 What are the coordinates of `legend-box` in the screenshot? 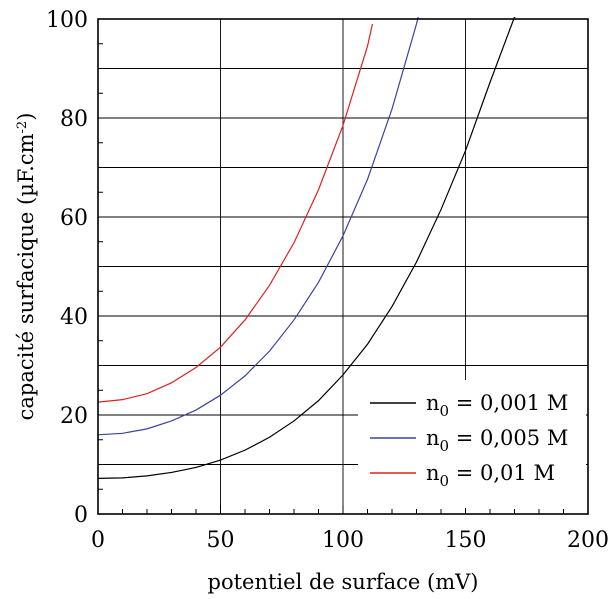 It's located at (472, 444).